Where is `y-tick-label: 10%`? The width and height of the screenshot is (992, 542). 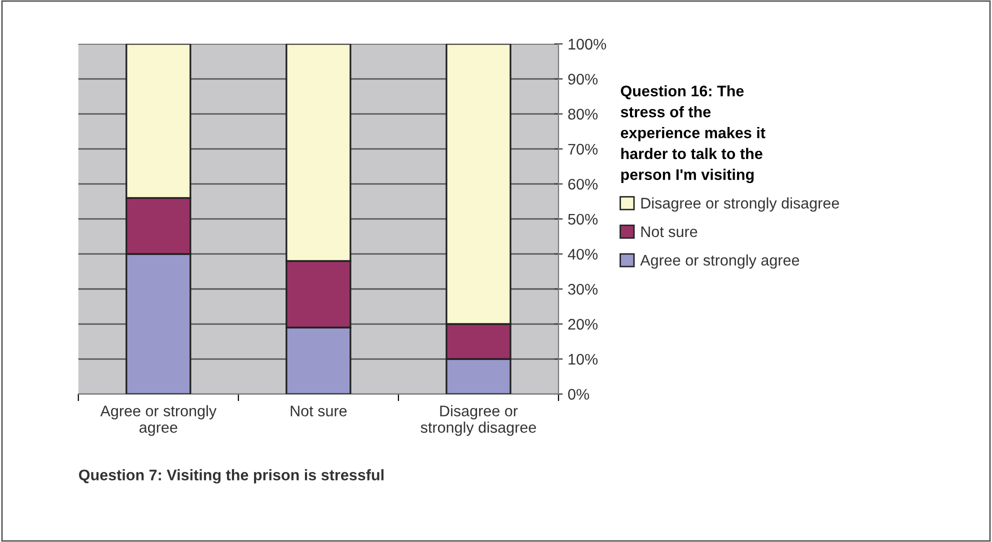 y-tick-label: 10% is located at coordinates (583, 359).